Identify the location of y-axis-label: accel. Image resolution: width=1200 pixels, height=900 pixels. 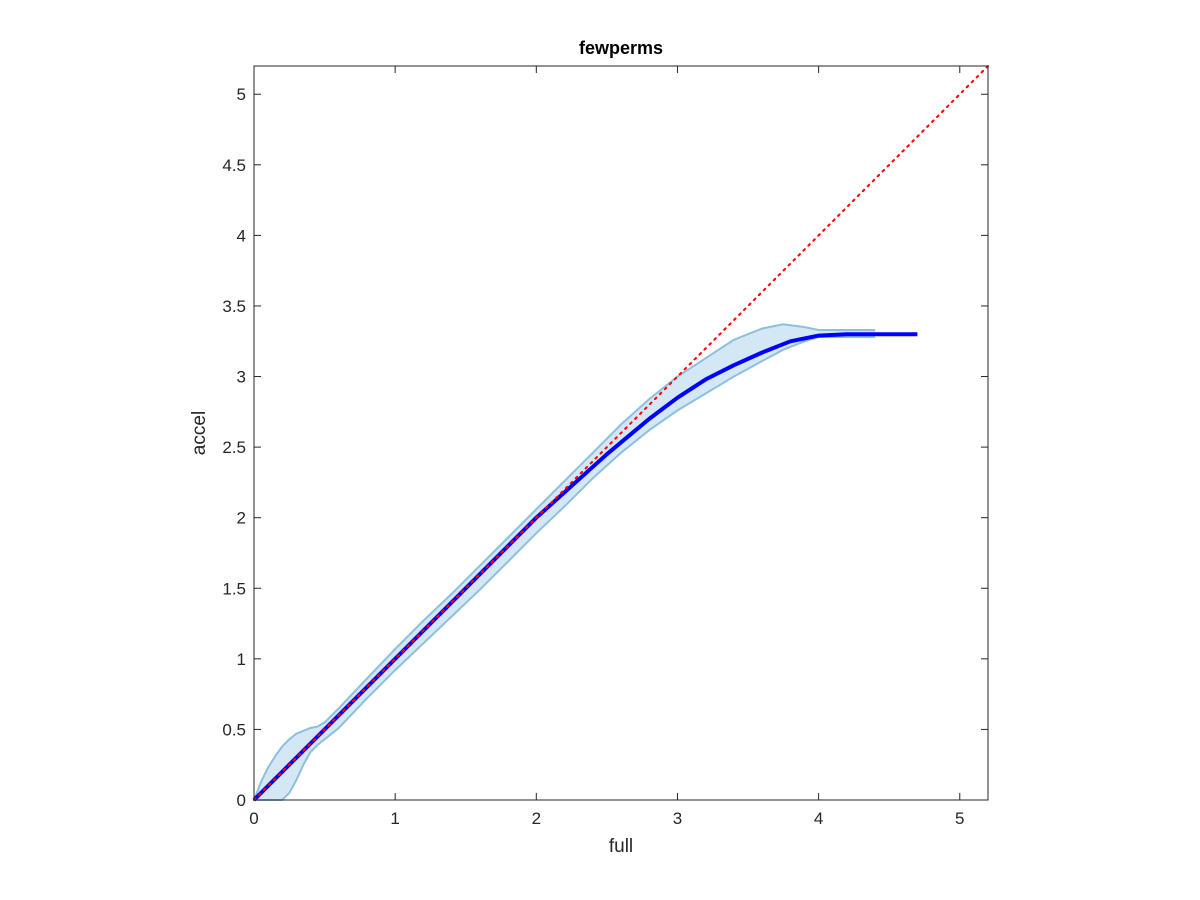
(199, 433).